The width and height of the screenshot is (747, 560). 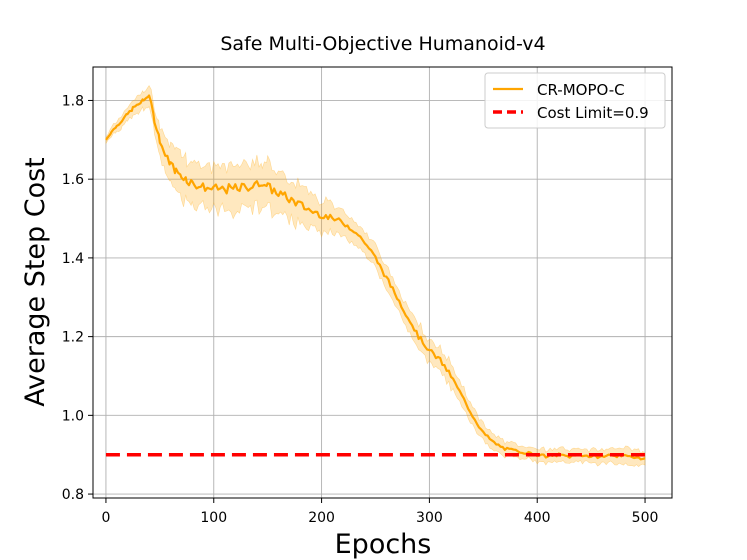 What do you see at coordinates (383, 544) in the screenshot?
I see `x-axis-label: Epochs` at bounding box center [383, 544].